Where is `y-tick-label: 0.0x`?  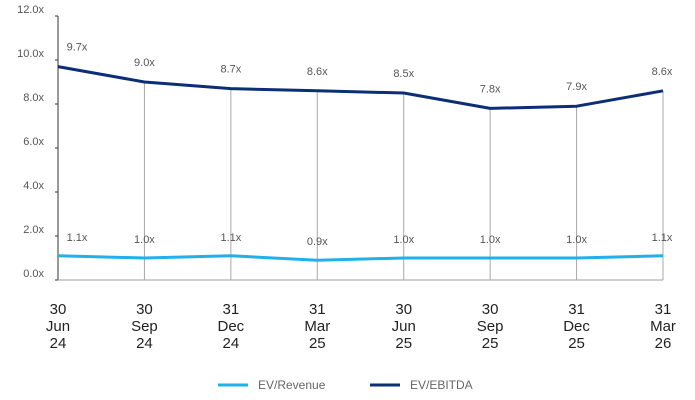 y-tick-label: 0.0x is located at coordinates (33, 274).